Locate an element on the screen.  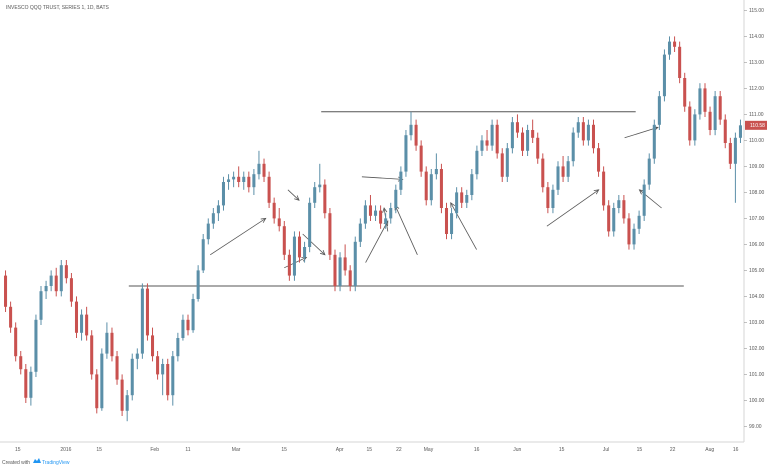
chart-title: INVESCO QQQ TRUST, SERIES 1, 1D, BATS is located at coordinates (58, 8).